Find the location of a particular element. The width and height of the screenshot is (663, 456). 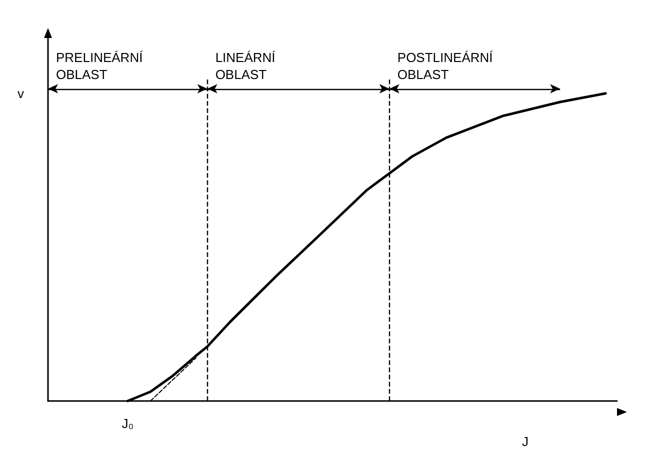

text: LINEÁRNÍ OBLAST is located at coordinates (247, 66).